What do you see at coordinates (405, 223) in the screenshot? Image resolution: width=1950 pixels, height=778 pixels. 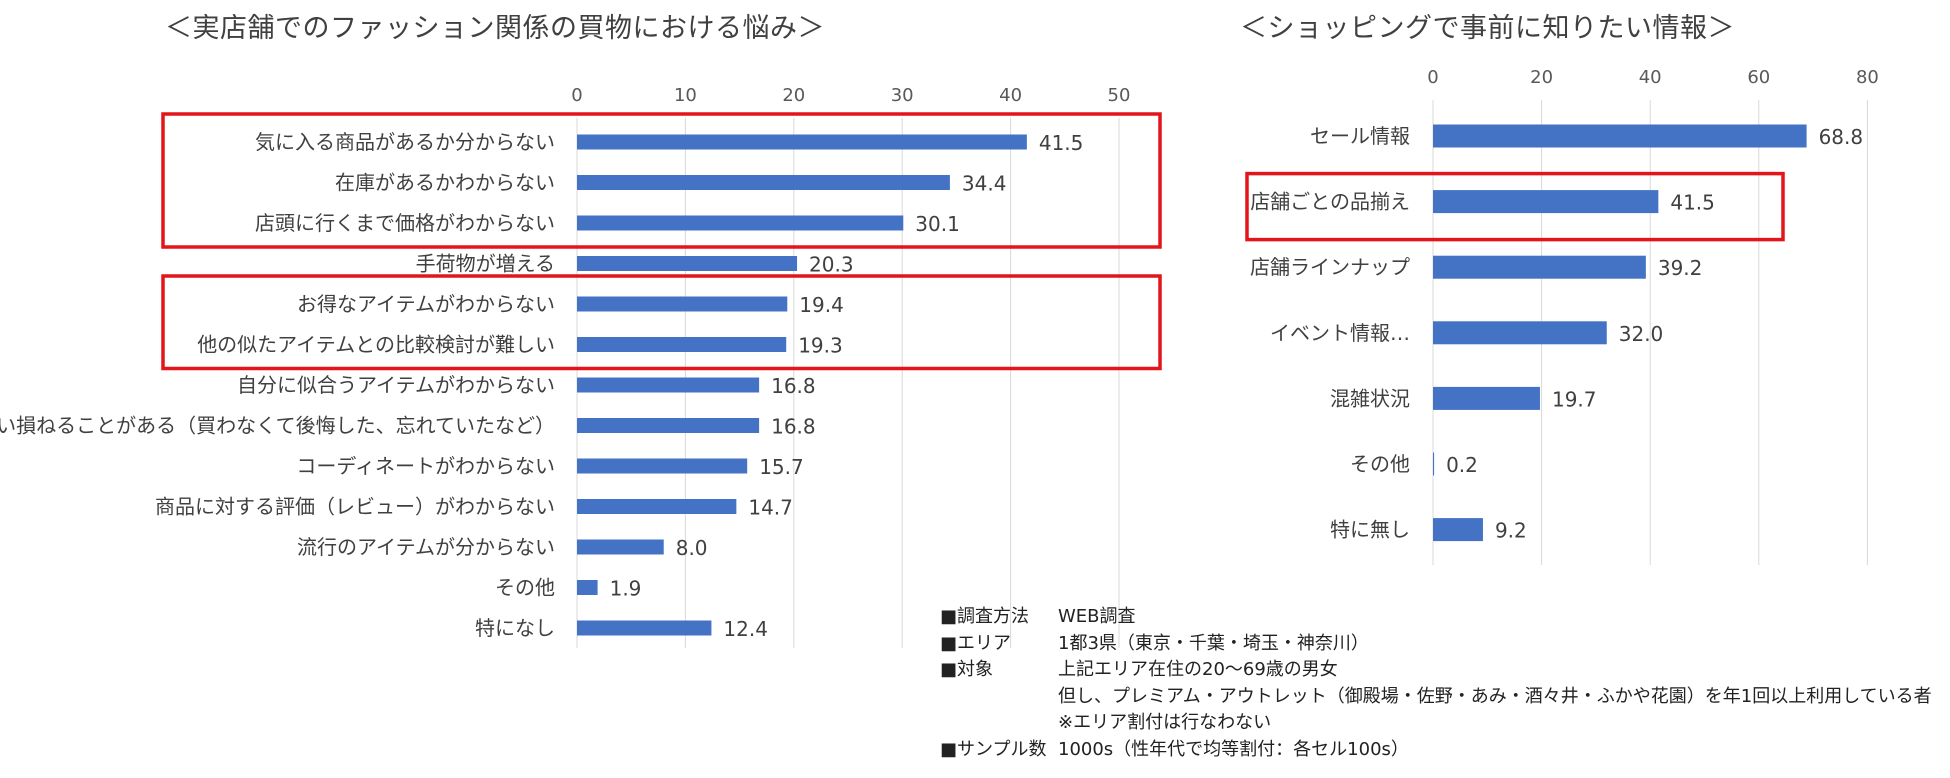 I see `category-label: 店頭に行くまで価格がわからない` at bounding box center [405, 223].